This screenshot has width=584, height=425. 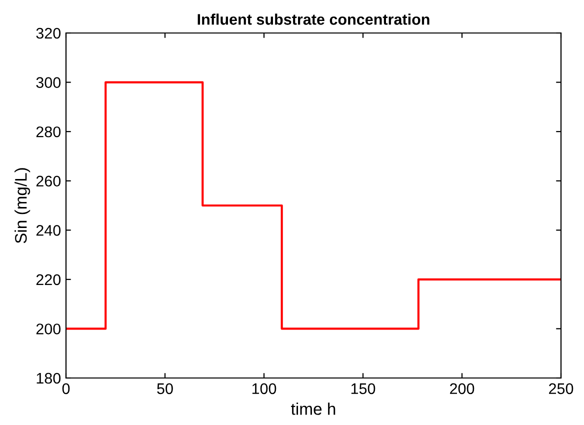 What do you see at coordinates (22, 206) in the screenshot?
I see `y-axis-title: Sin (mg/L)` at bounding box center [22, 206].